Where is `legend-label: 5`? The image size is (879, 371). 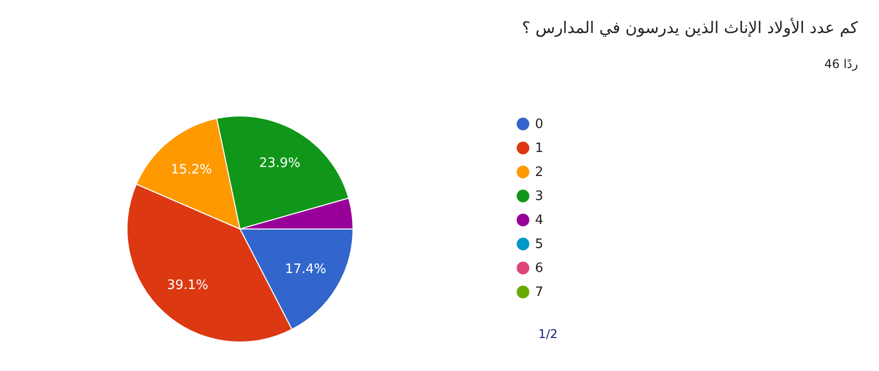
legend-label: 5 is located at coordinates (539, 244).